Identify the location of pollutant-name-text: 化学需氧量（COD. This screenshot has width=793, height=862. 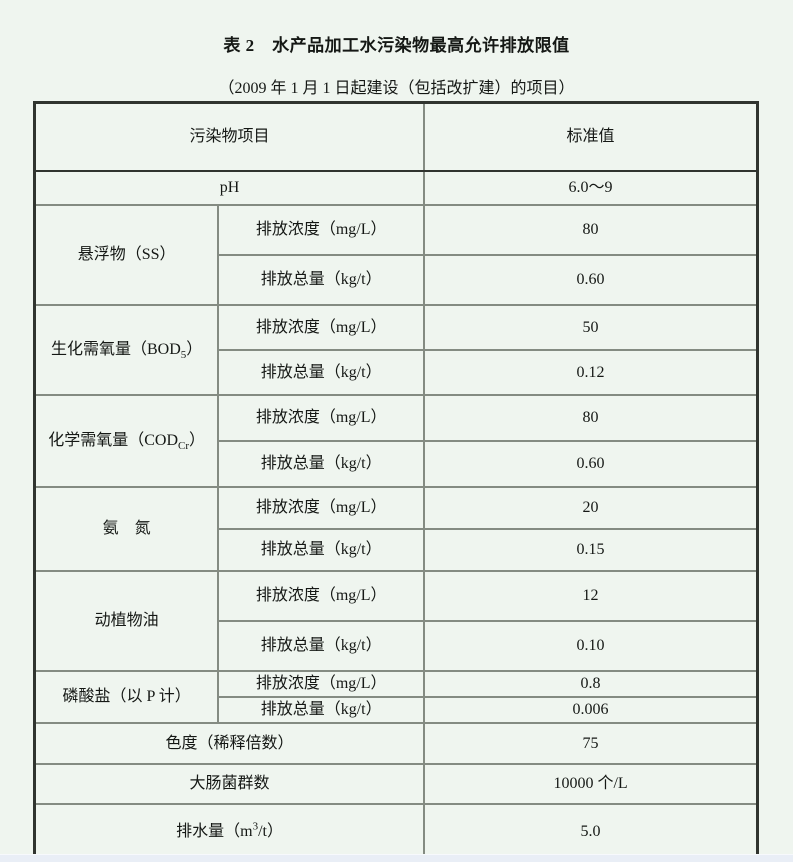
(113, 440).